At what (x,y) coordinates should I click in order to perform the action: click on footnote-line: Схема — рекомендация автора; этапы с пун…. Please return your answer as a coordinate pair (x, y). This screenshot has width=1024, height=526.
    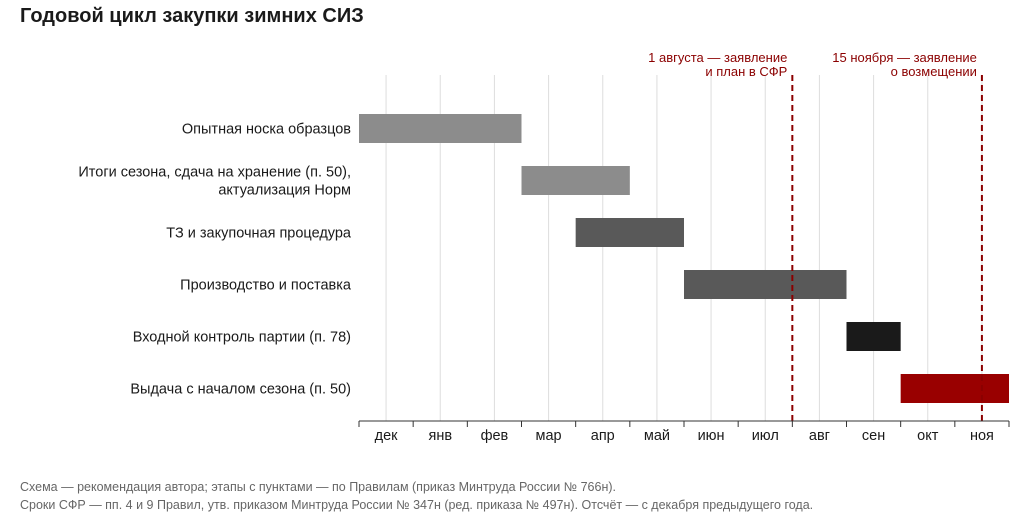
    Looking at the image, I should click on (318, 487).